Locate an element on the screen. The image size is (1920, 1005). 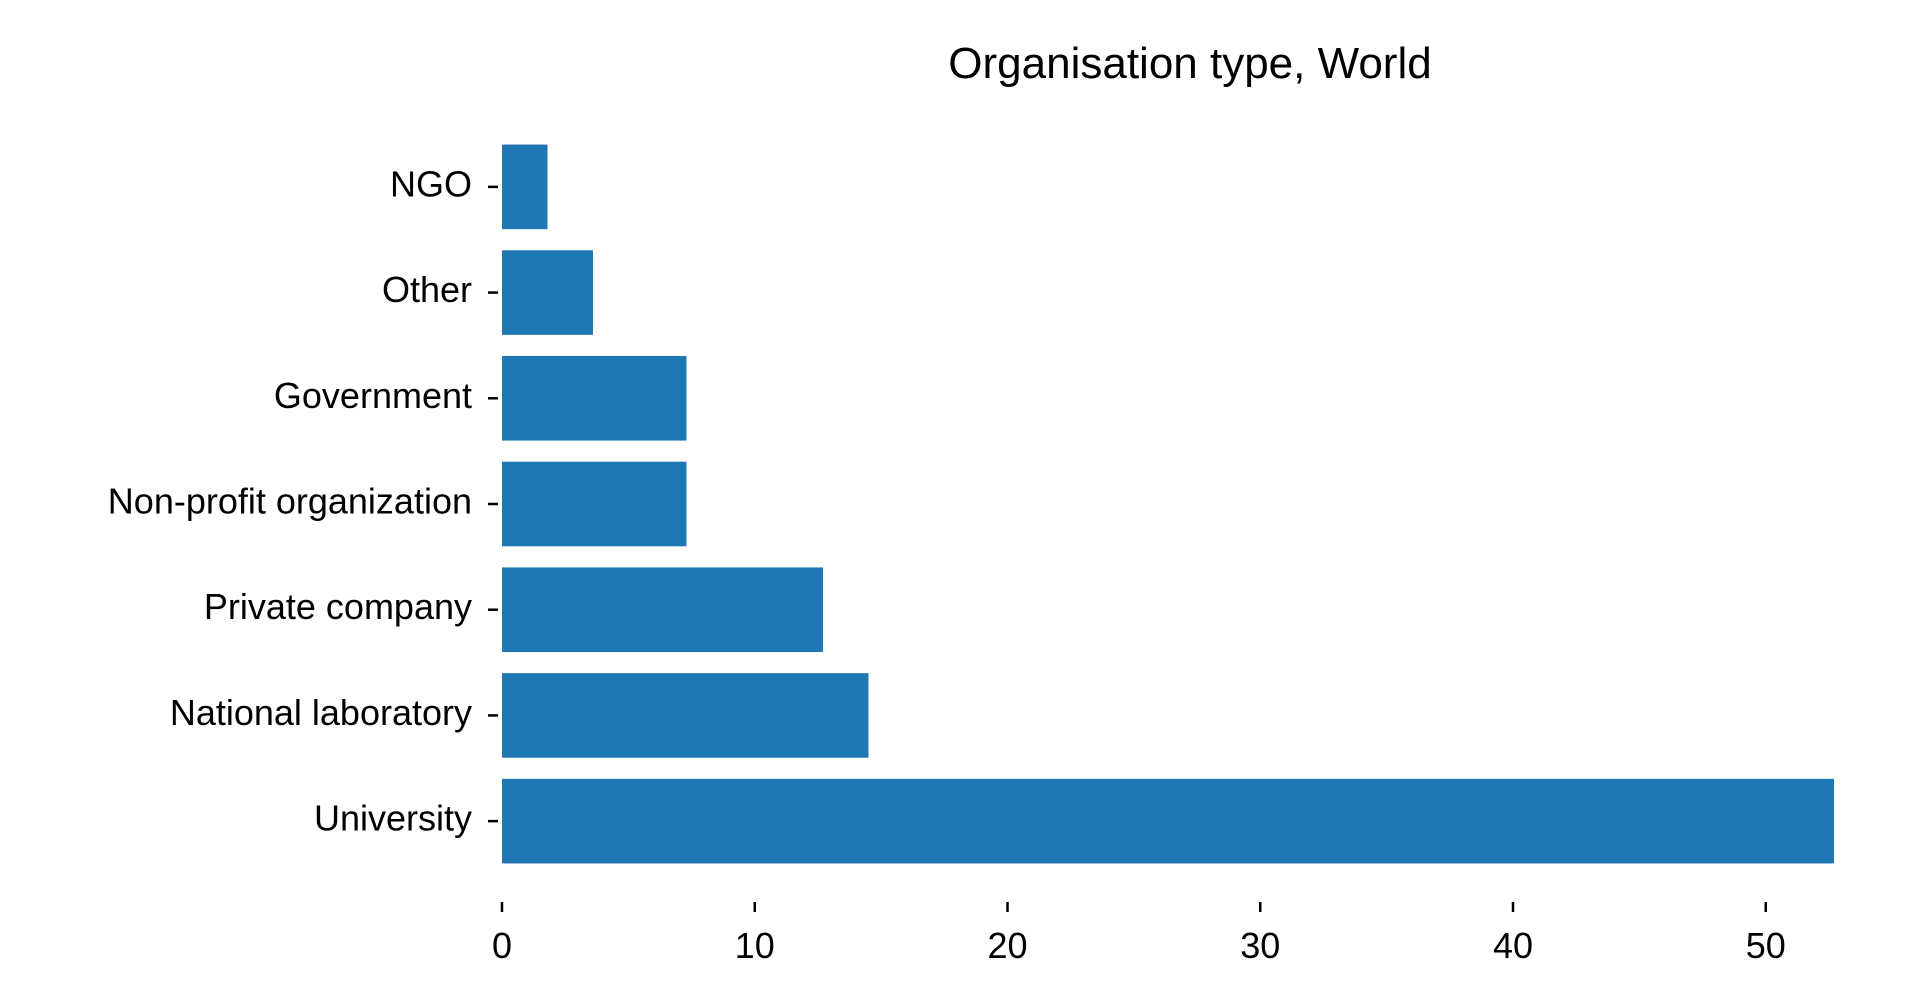
bar-national-laboratory is located at coordinates (685, 715).